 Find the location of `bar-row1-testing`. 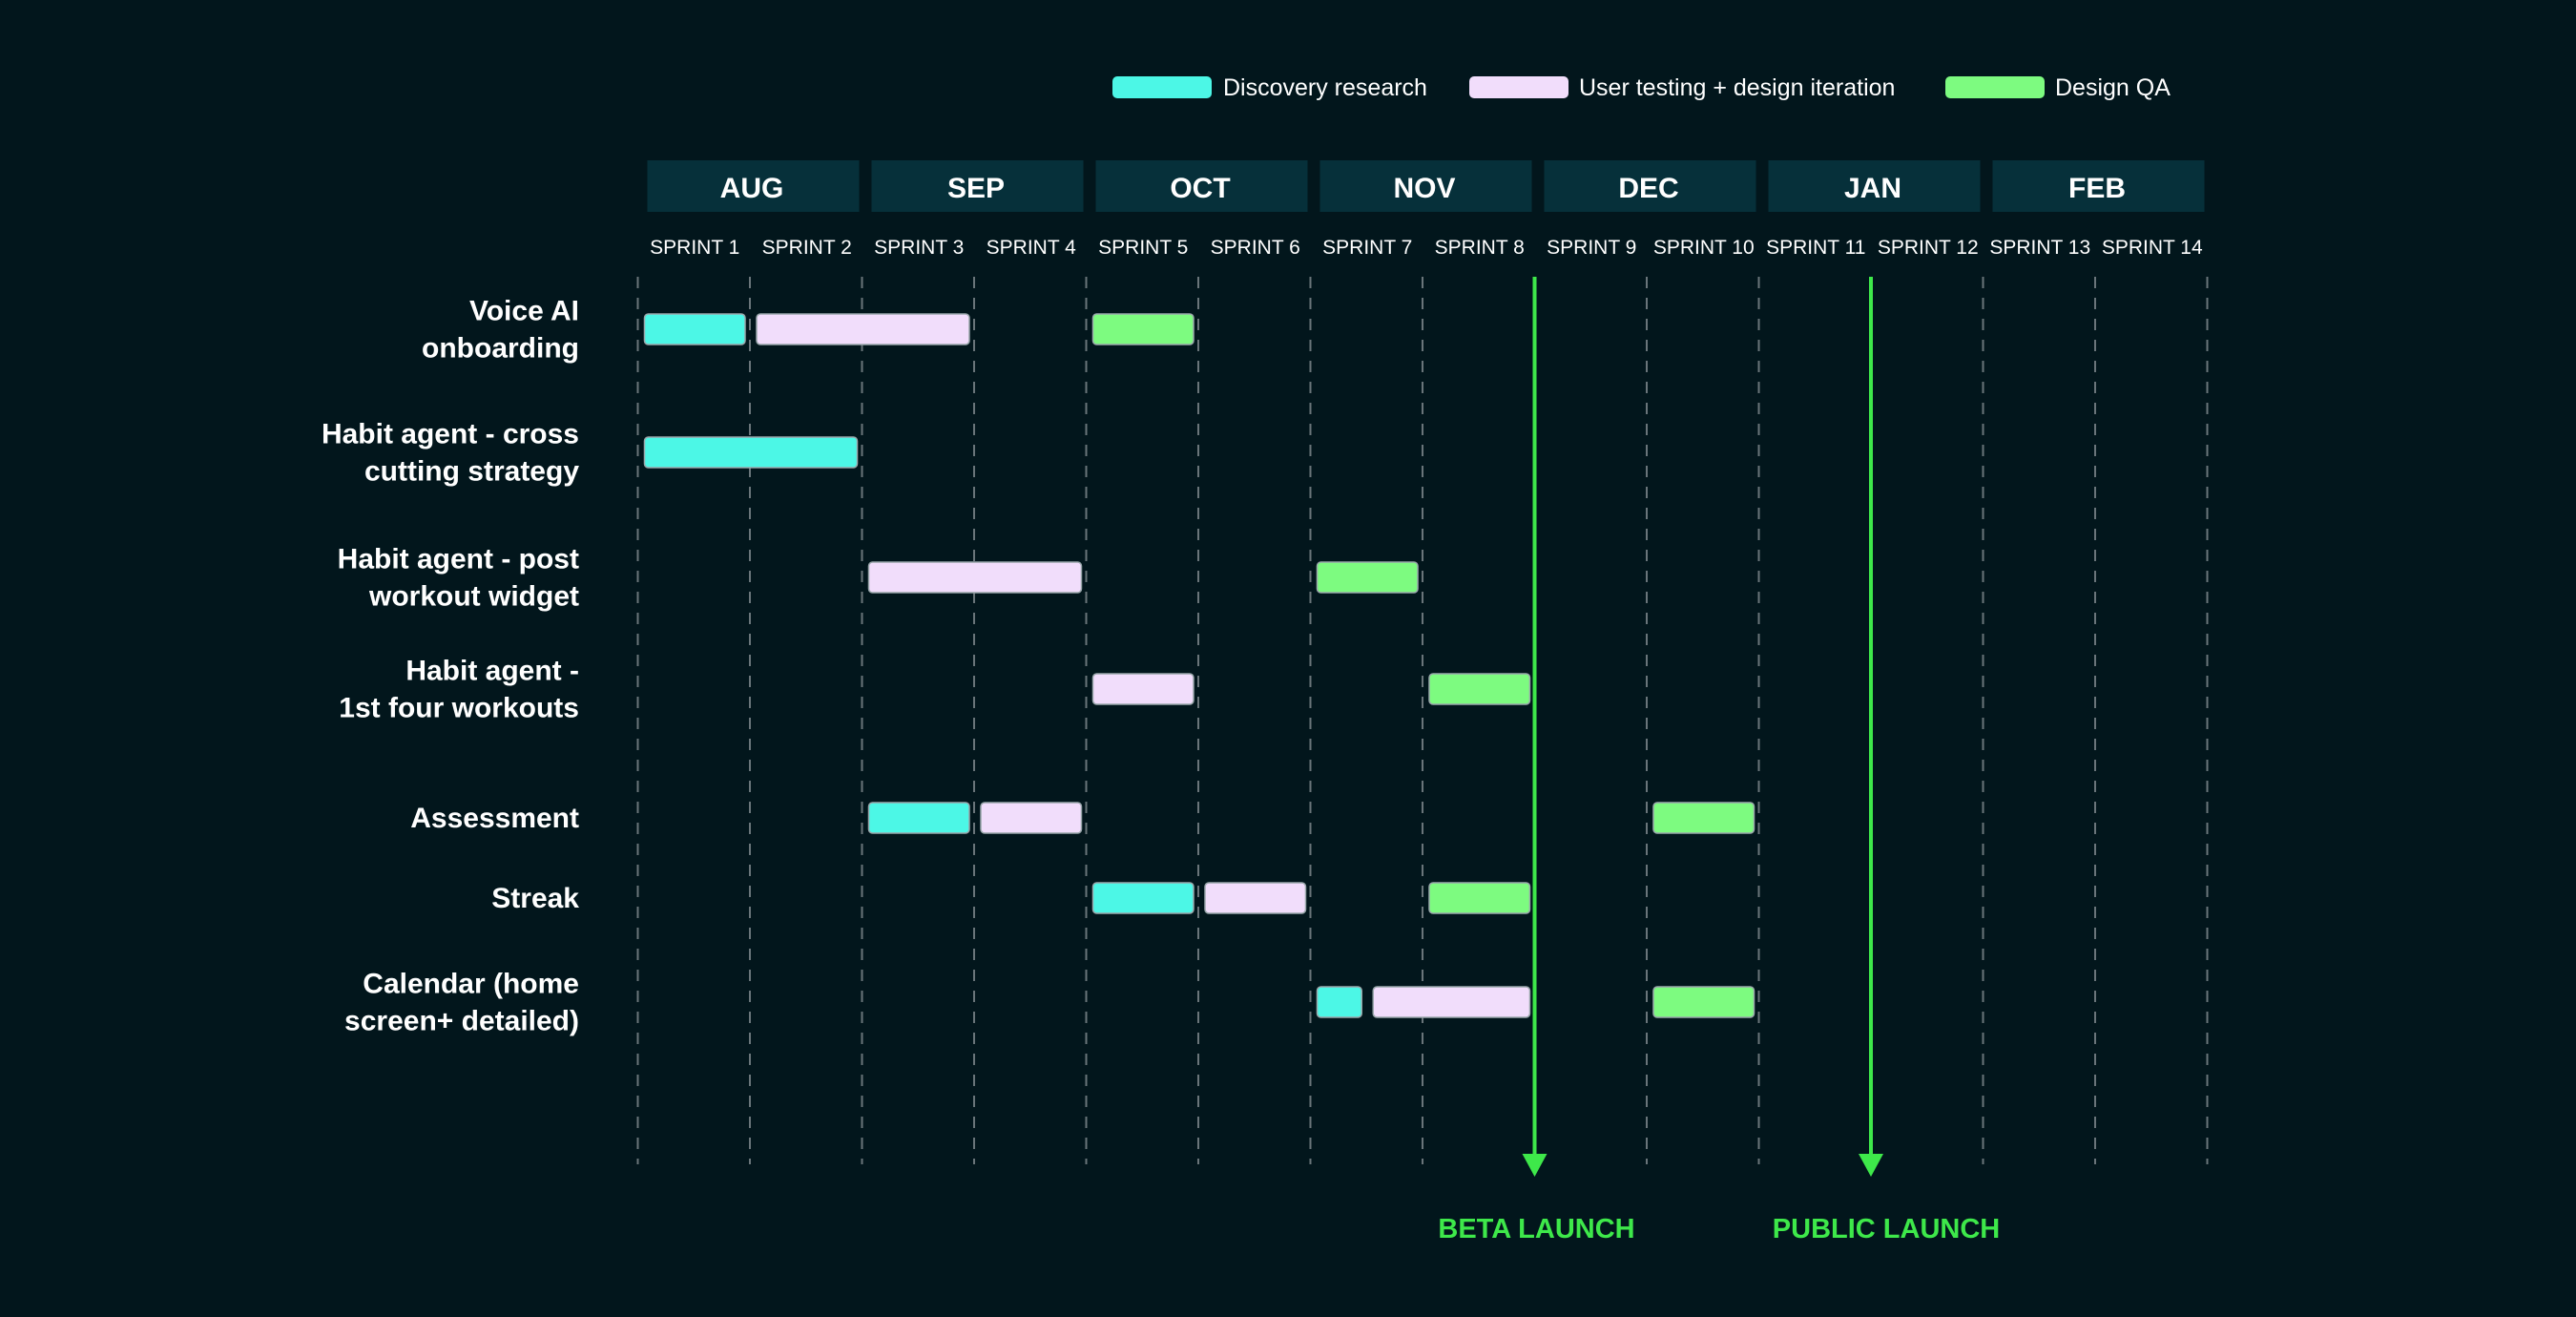

bar-row1-testing is located at coordinates (863, 329).